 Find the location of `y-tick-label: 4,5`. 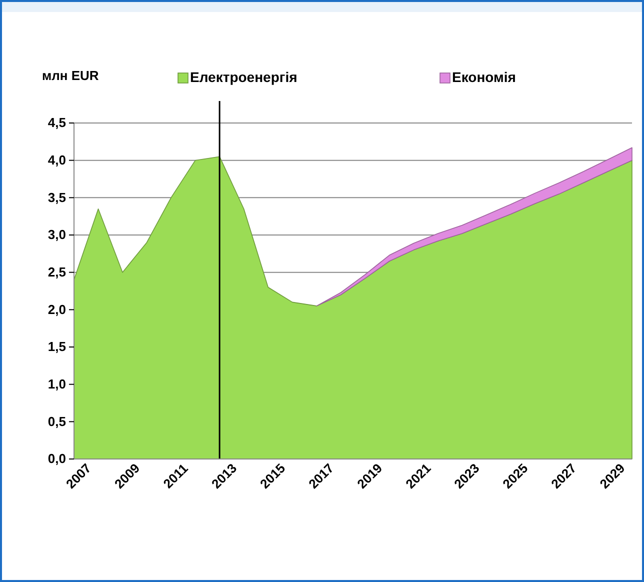

y-tick-label: 4,5 is located at coordinates (57, 122).